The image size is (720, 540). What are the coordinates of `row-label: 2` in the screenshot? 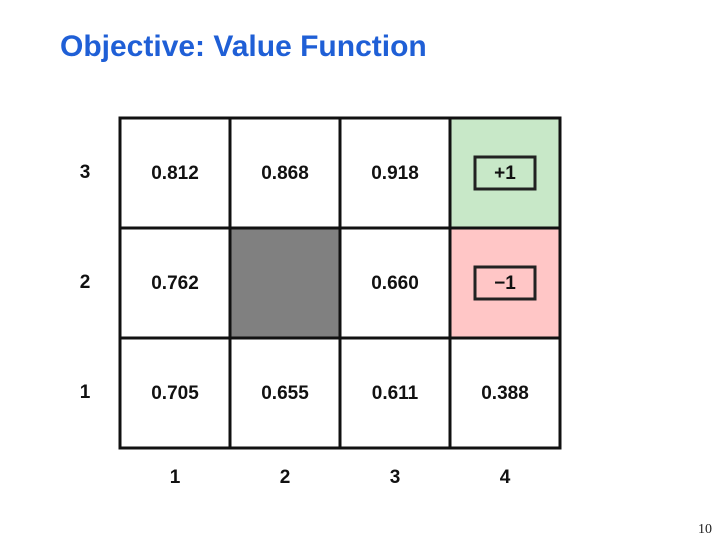 It's located at (85, 282).